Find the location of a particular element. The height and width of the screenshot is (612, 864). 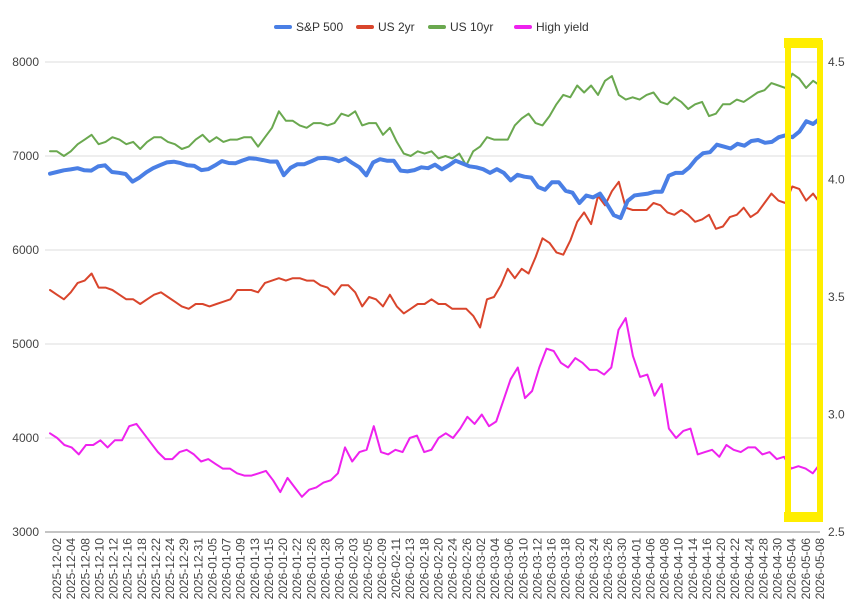

y-left-tick-label: 5000 is located at coordinates (25, 344).